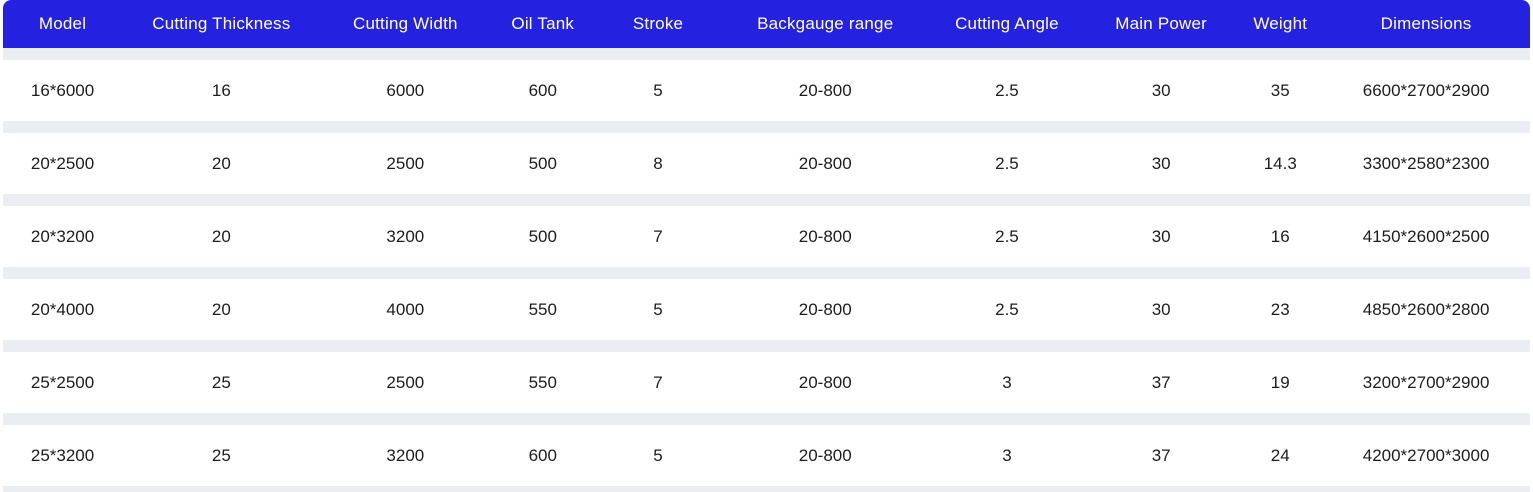  What do you see at coordinates (62, 455) in the screenshot?
I see `table-cell: 25*3200` at bounding box center [62, 455].